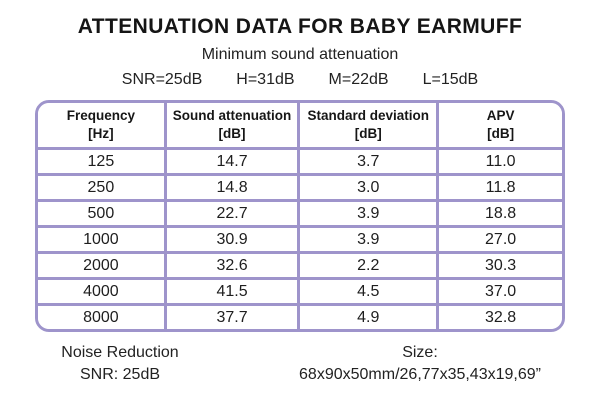 This screenshot has height=400, width=600. What do you see at coordinates (499, 316) in the screenshot?
I see `cell-apv: 32.8` at bounding box center [499, 316].